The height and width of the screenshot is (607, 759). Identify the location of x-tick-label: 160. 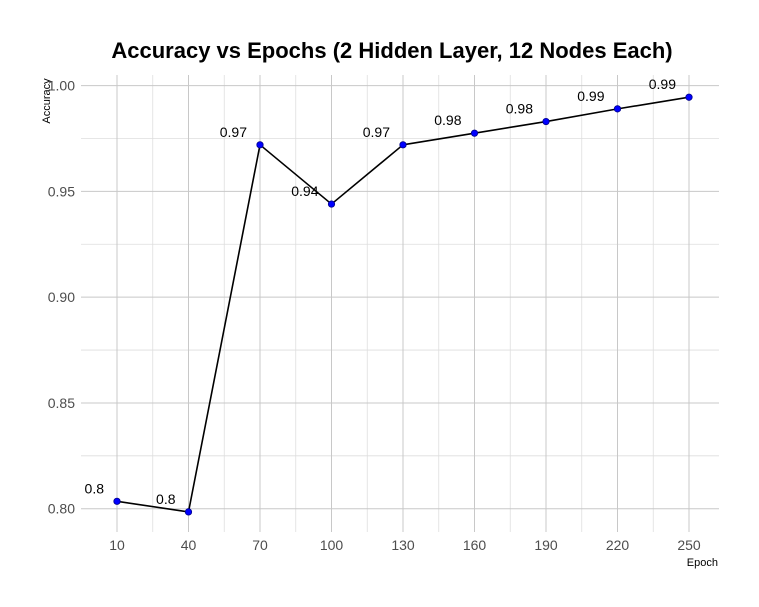
(475, 545).